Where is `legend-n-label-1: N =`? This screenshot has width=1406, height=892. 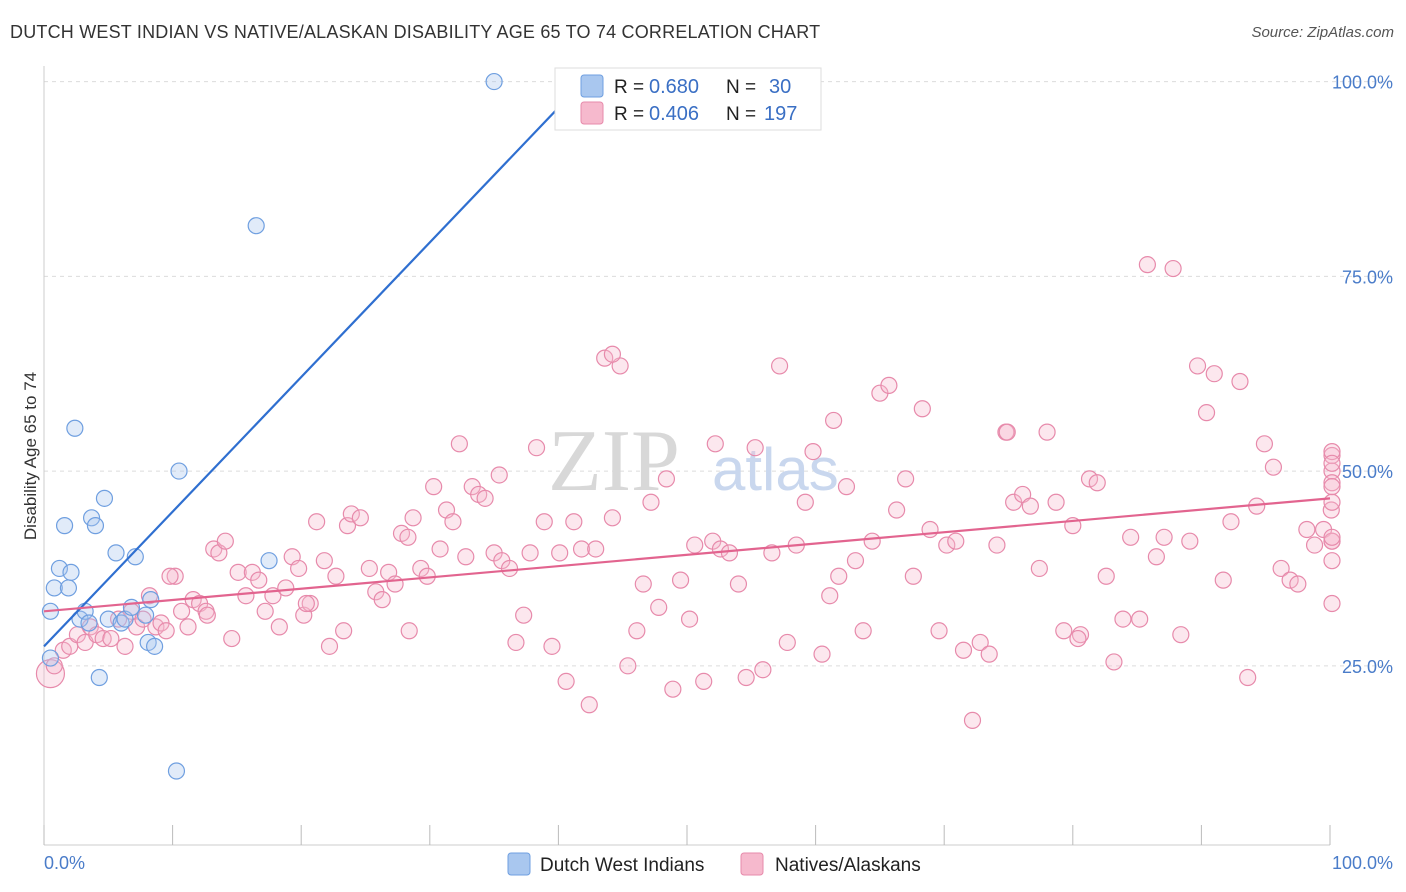 legend-n-label-1: N = is located at coordinates (741, 87).